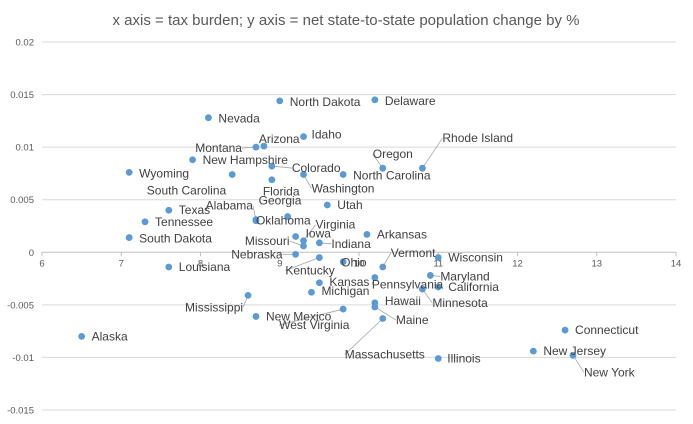 This screenshot has height=424, width=693. I want to click on point-label: South Carolina, so click(187, 190).